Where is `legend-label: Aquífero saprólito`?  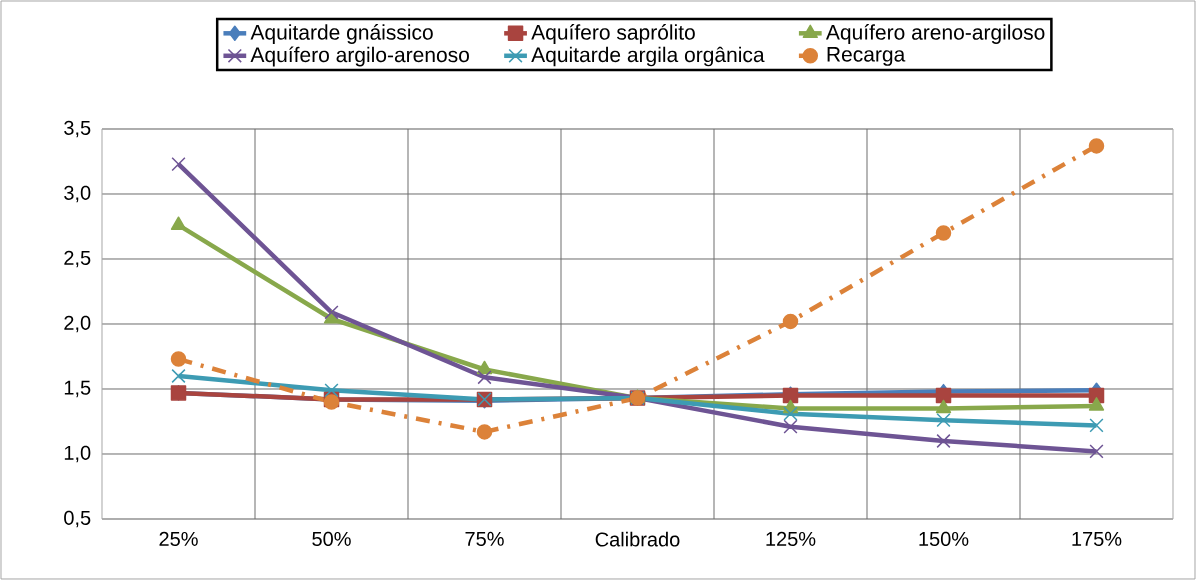
legend-label: Aquífero saprólito is located at coordinates (613, 34).